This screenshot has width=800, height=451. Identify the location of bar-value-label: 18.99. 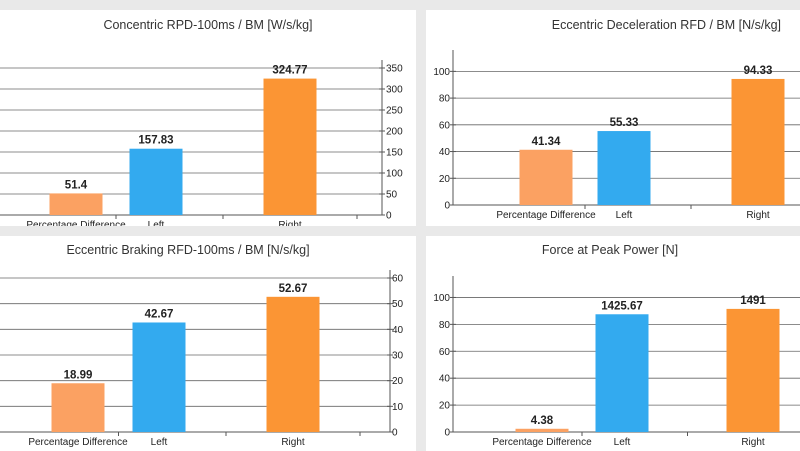
(78, 375).